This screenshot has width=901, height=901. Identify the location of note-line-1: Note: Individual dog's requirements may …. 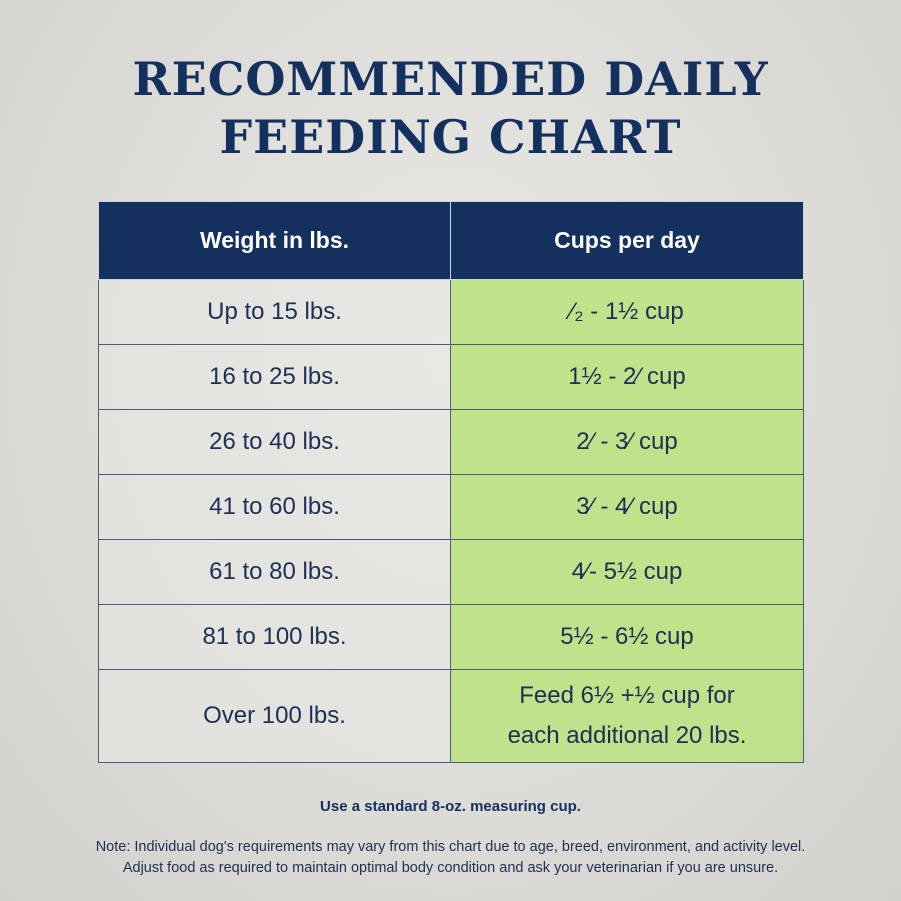
(450, 847).